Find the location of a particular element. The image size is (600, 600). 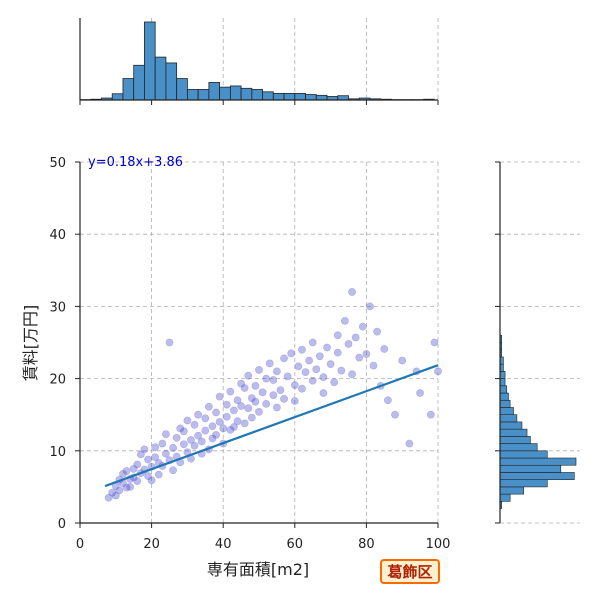

x-tick-label: 20 is located at coordinates (151, 544).